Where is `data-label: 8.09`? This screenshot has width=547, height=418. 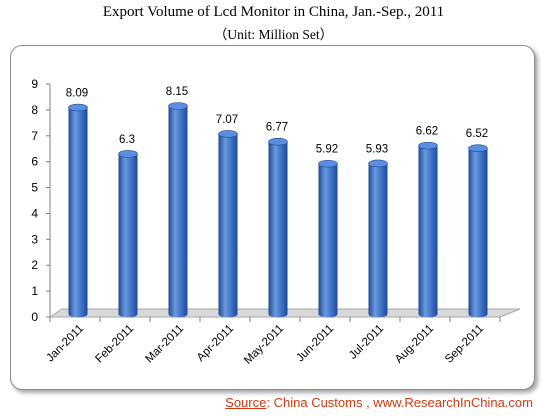
data-label: 8.09 is located at coordinates (77, 94).